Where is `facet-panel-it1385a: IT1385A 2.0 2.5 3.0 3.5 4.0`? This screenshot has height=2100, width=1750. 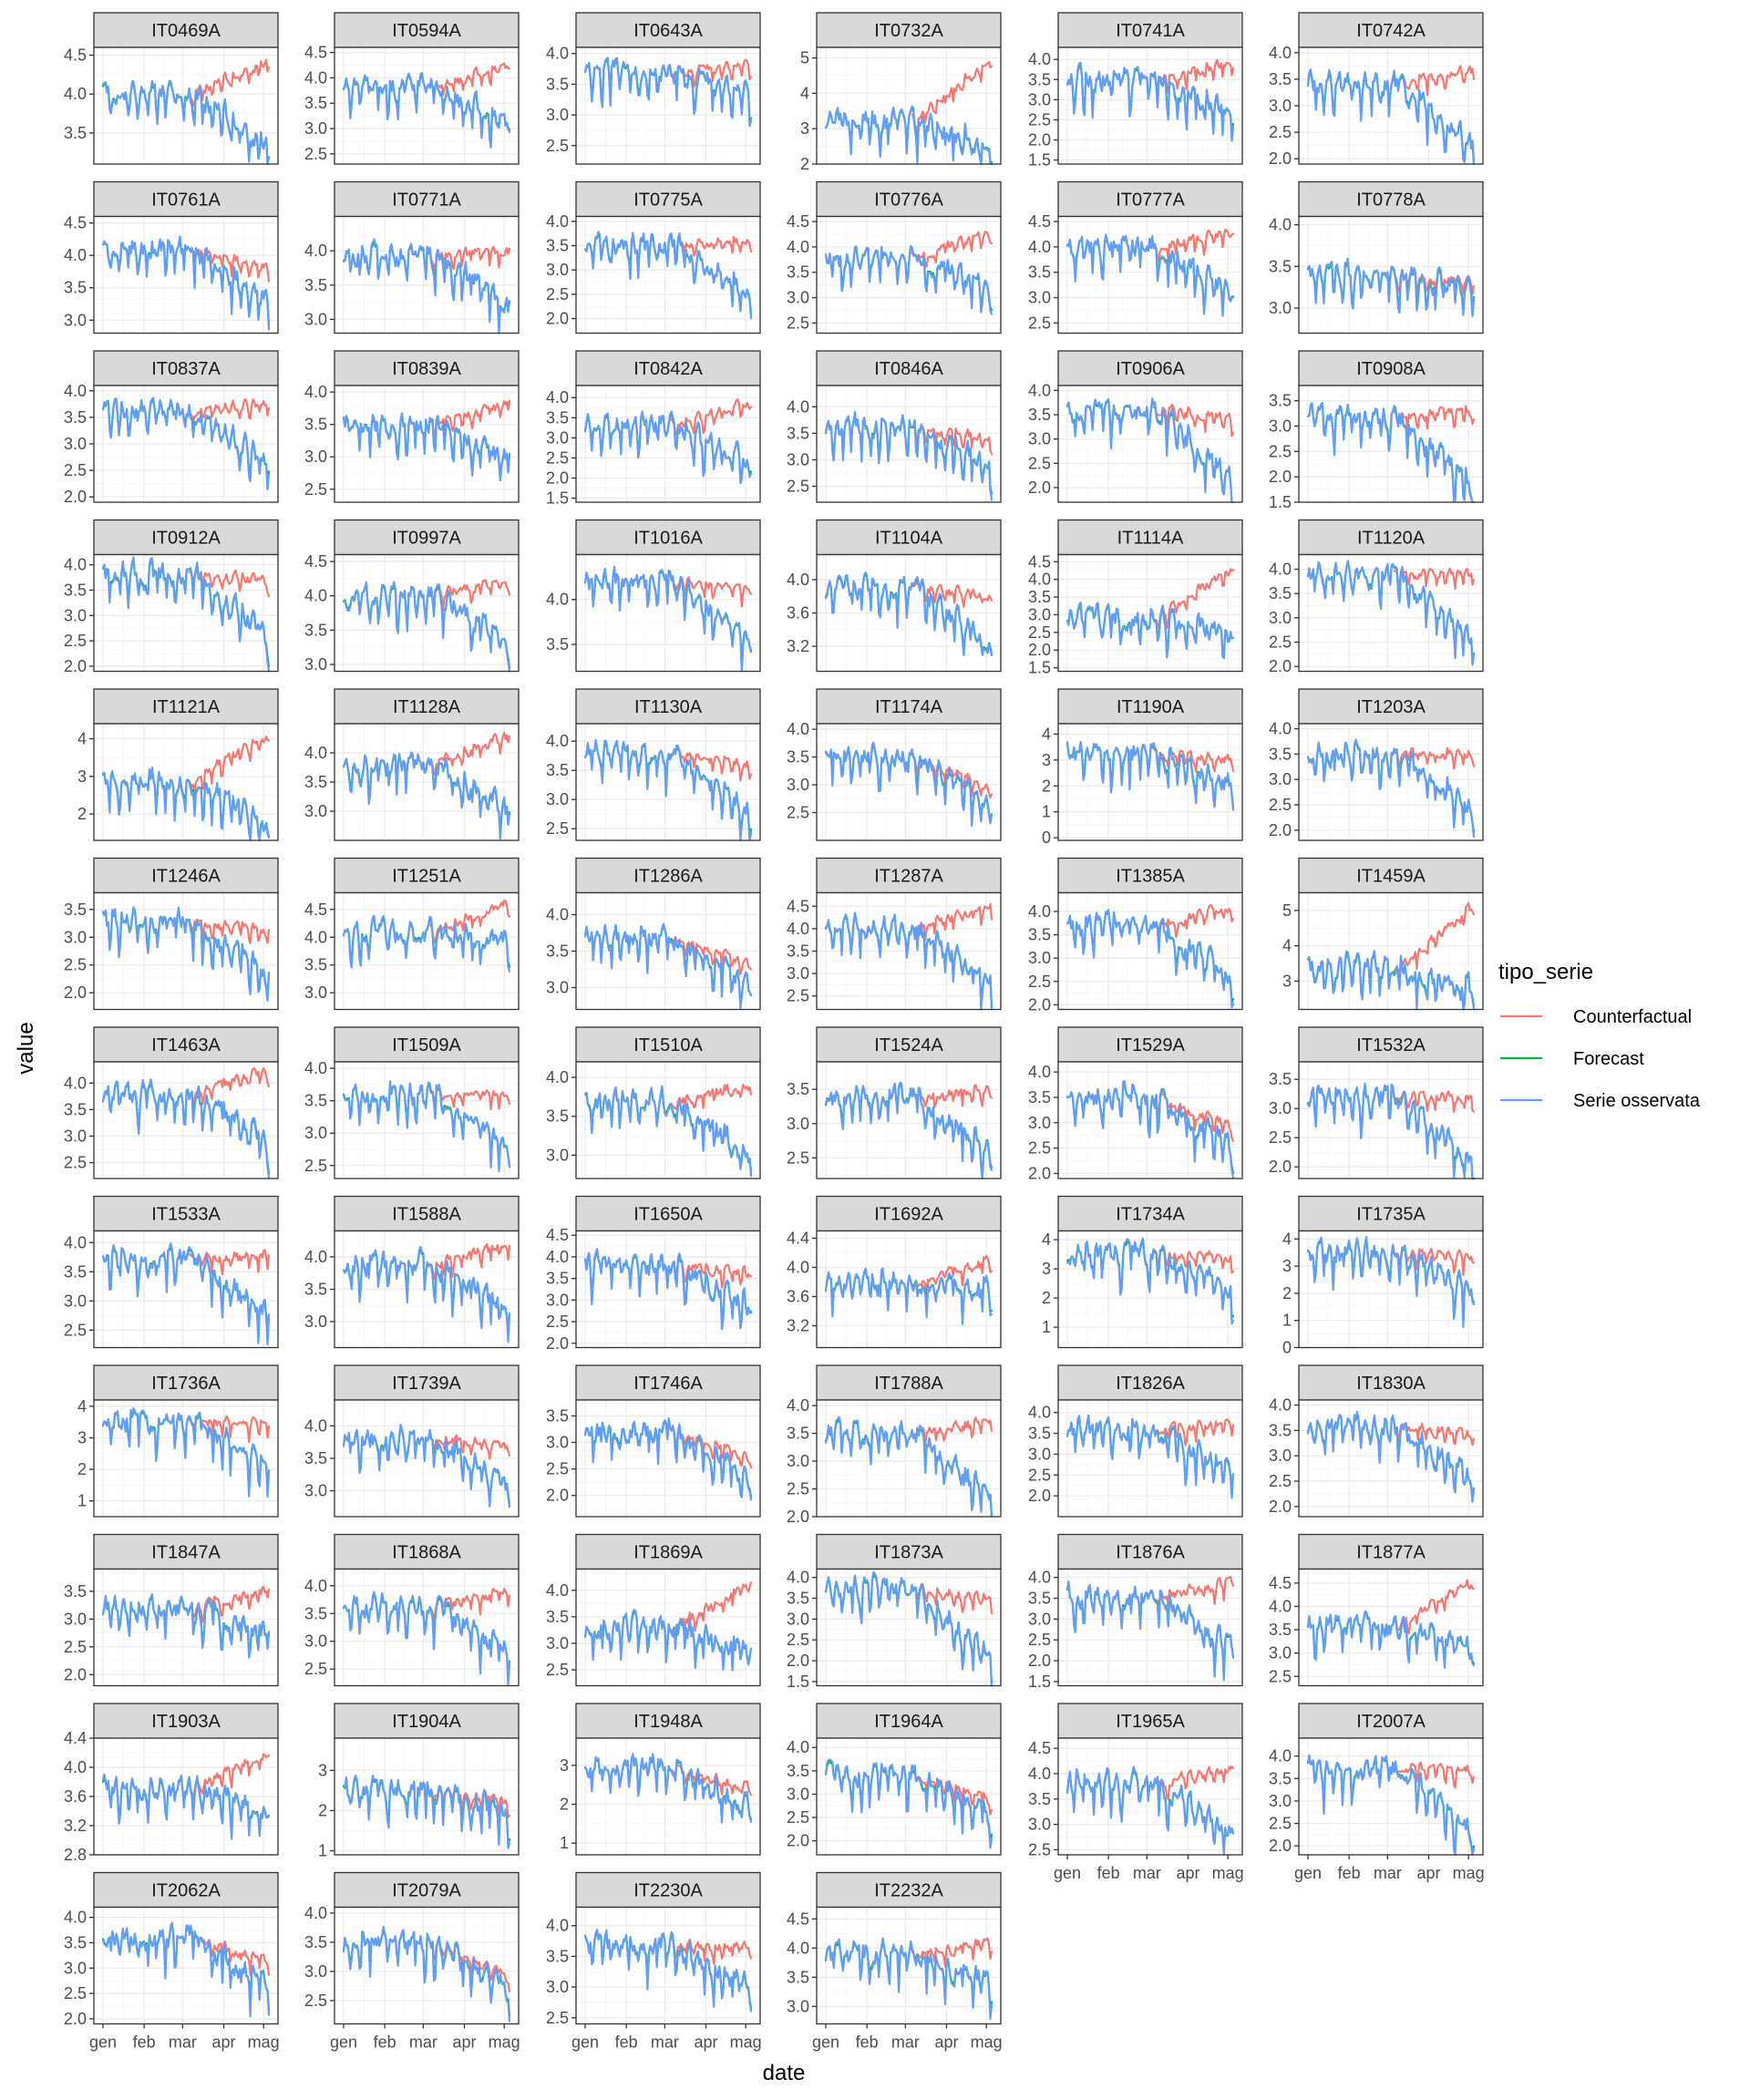 facet-panel-it1385a: IT1385A 2.0 2.5 3.0 3.5 4.0 is located at coordinates (1136, 935).